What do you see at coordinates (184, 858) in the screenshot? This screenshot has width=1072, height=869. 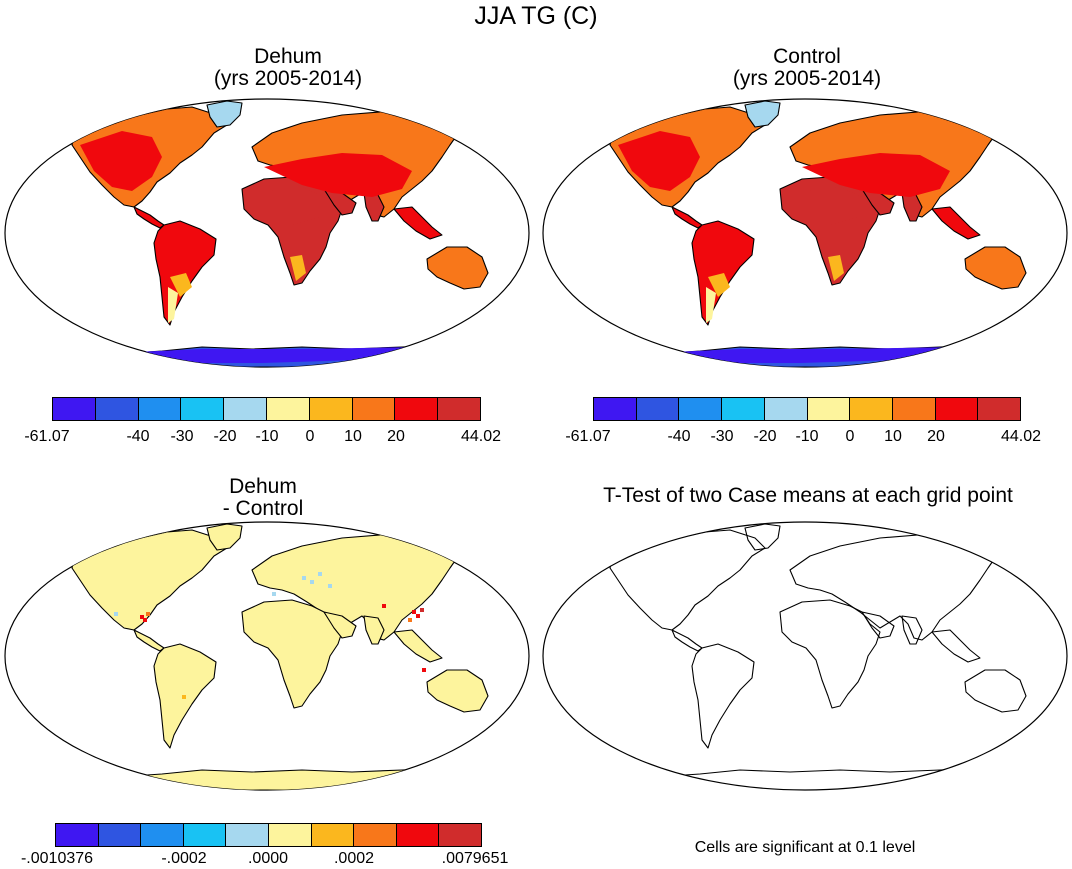 I see `cbar3-tick: -.0002` at bounding box center [184, 858].